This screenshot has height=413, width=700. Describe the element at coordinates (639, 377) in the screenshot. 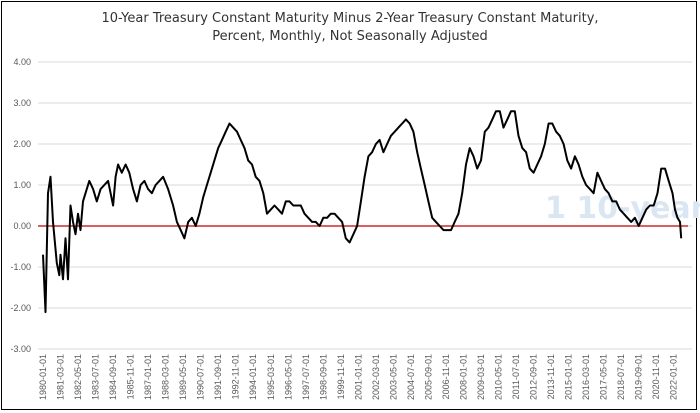

I see `x-tick-label: 2019-09-01` at that location.